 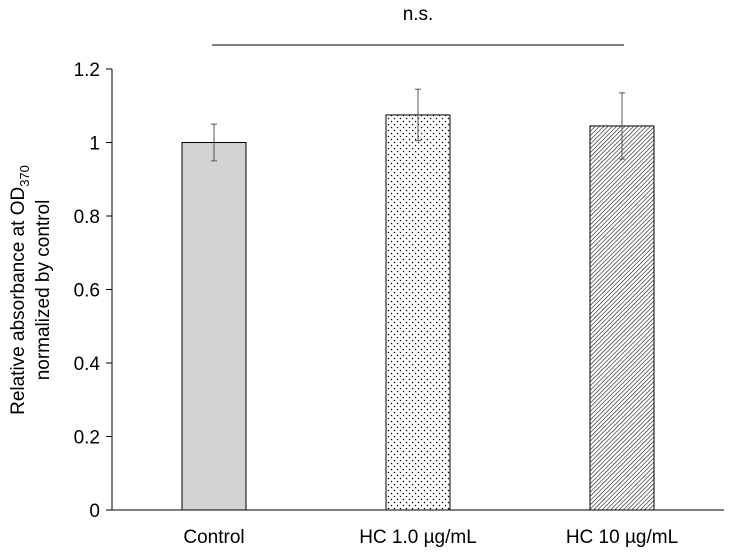 What do you see at coordinates (418, 14) in the screenshot?
I see `significance-label: n.s.` at bounding box center [418, 14].